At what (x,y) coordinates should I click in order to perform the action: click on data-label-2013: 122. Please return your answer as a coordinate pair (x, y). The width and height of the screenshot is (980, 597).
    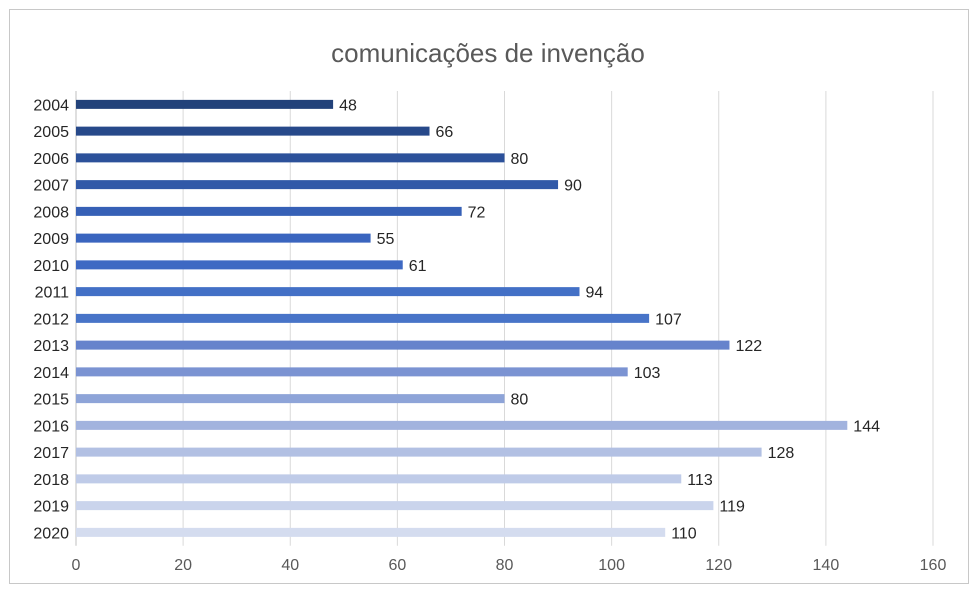
    Looking at the image, I should click on (748, 346).